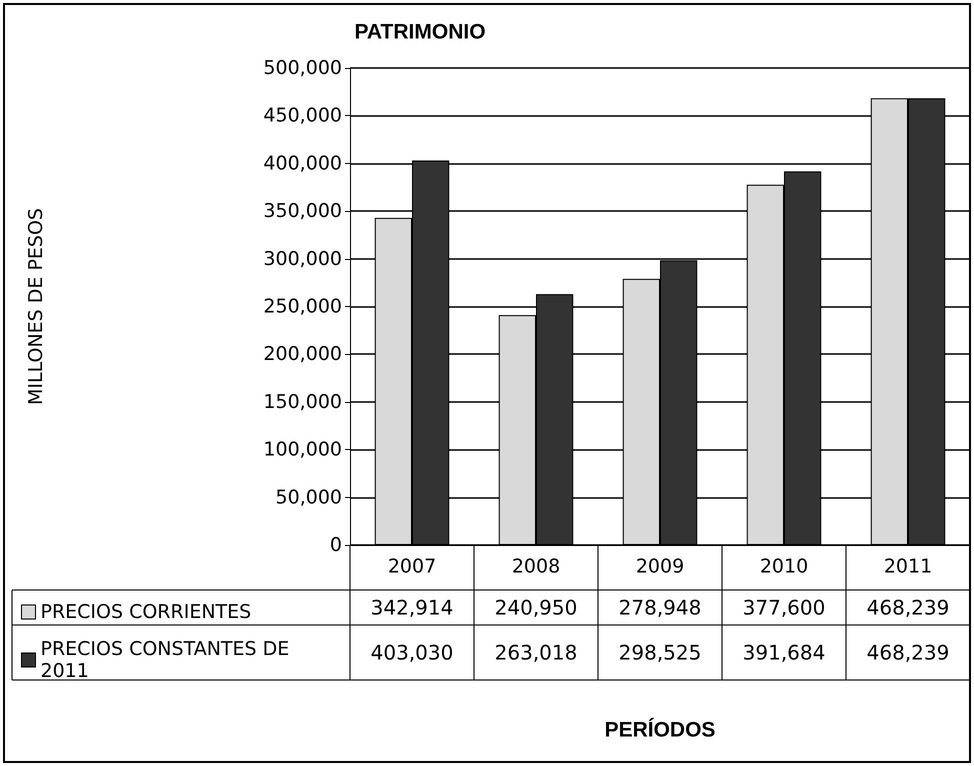 The height and width of the screenshot is (766, 974). Describe the element at coordinates (660, 652) in the screenshot. I see `data-label: 298,525` at that location.